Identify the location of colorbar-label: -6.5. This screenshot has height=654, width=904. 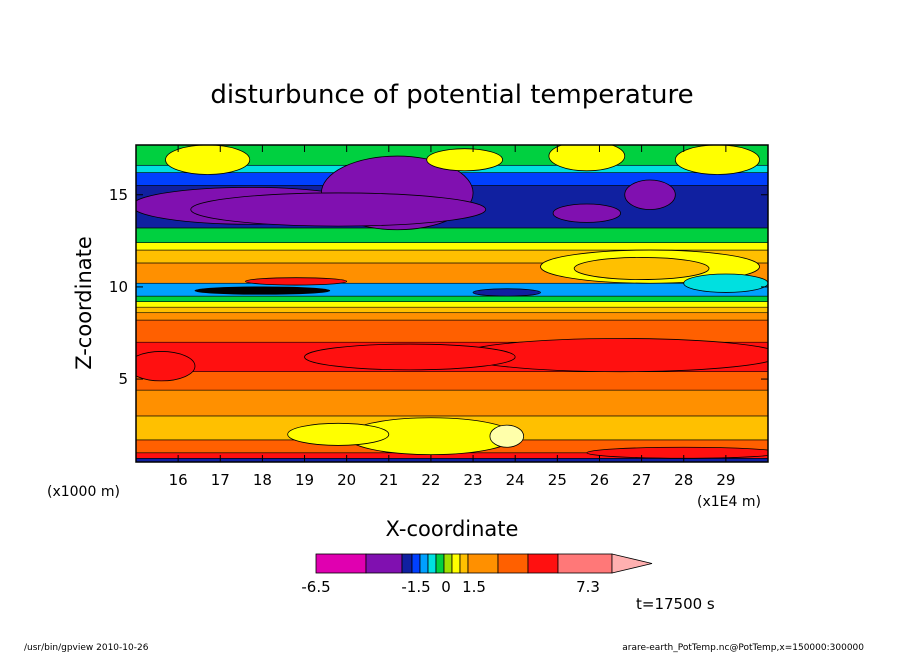
(315, 587).